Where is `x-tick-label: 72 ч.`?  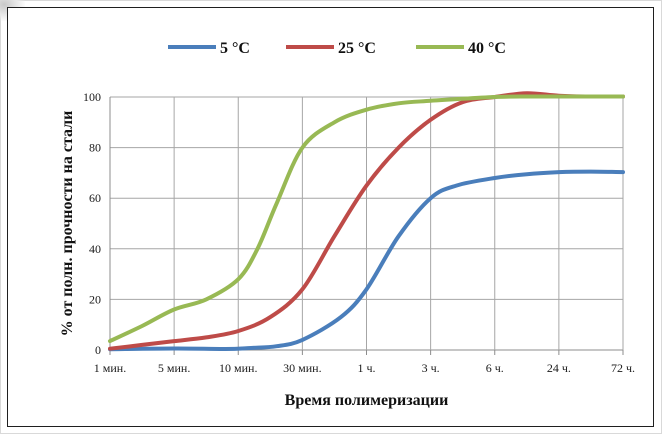 x-tick-label: 72 ч. is located at coordinates (623, 368).